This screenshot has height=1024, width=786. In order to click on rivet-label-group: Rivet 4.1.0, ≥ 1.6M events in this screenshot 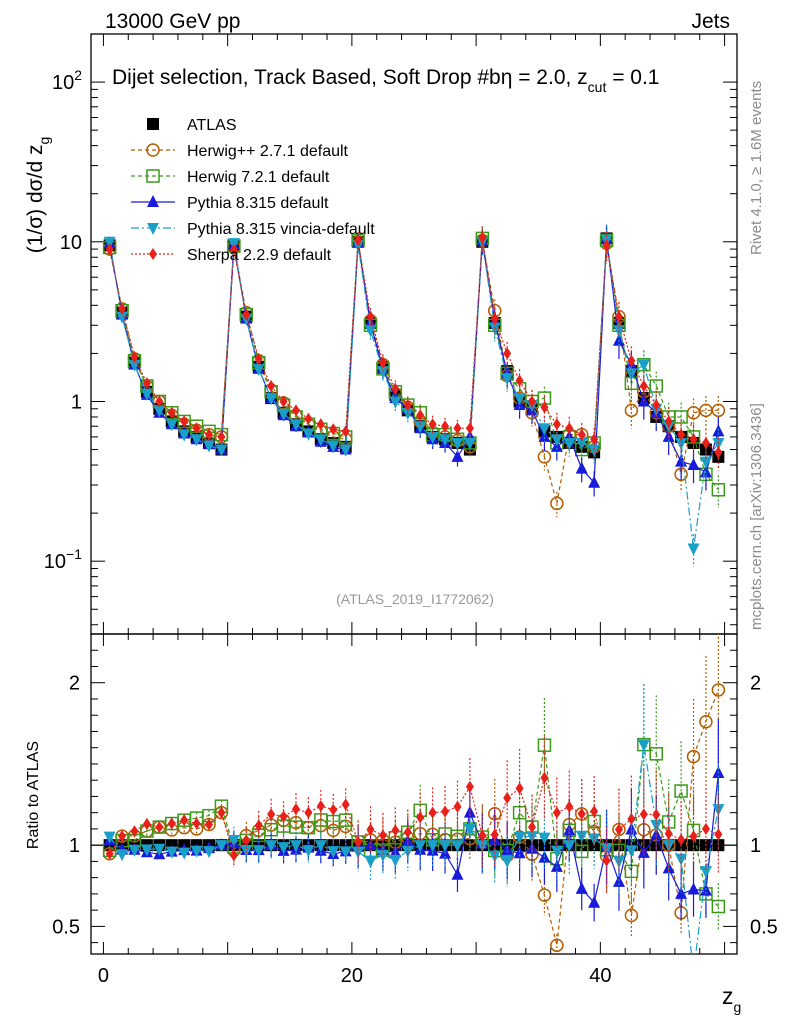, I will do `click(756, 168)`.